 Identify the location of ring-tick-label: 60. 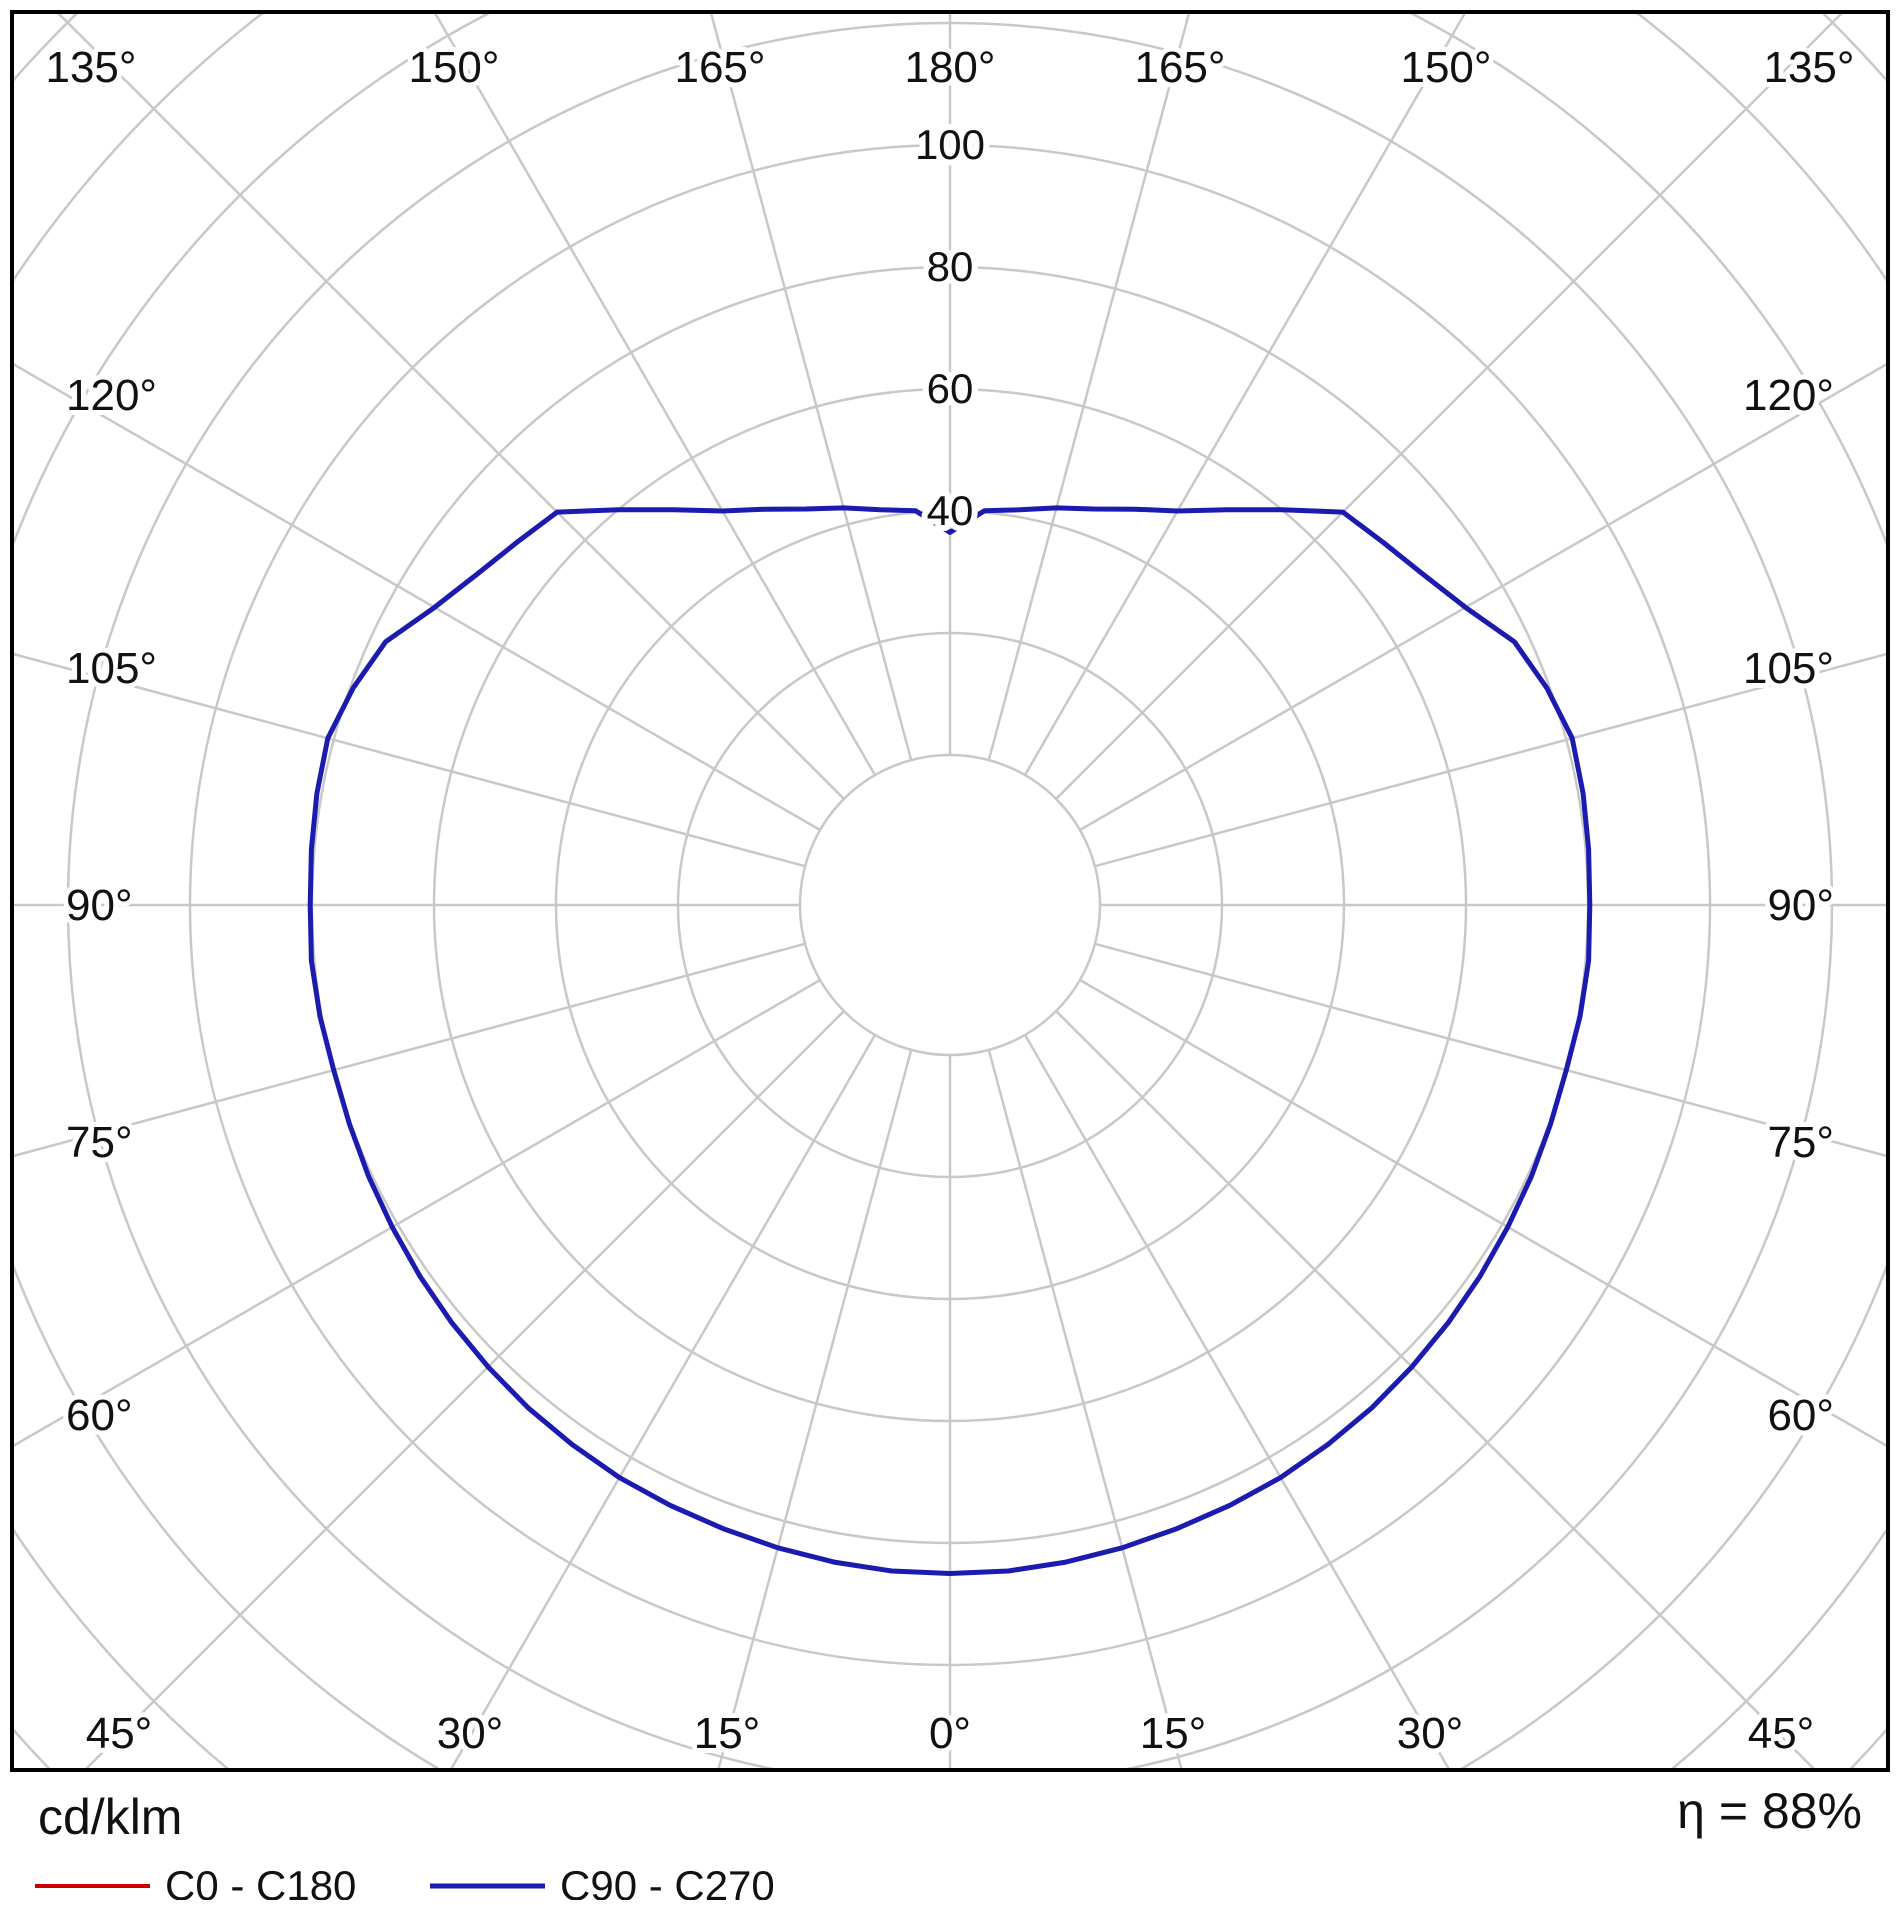
(950, 388).